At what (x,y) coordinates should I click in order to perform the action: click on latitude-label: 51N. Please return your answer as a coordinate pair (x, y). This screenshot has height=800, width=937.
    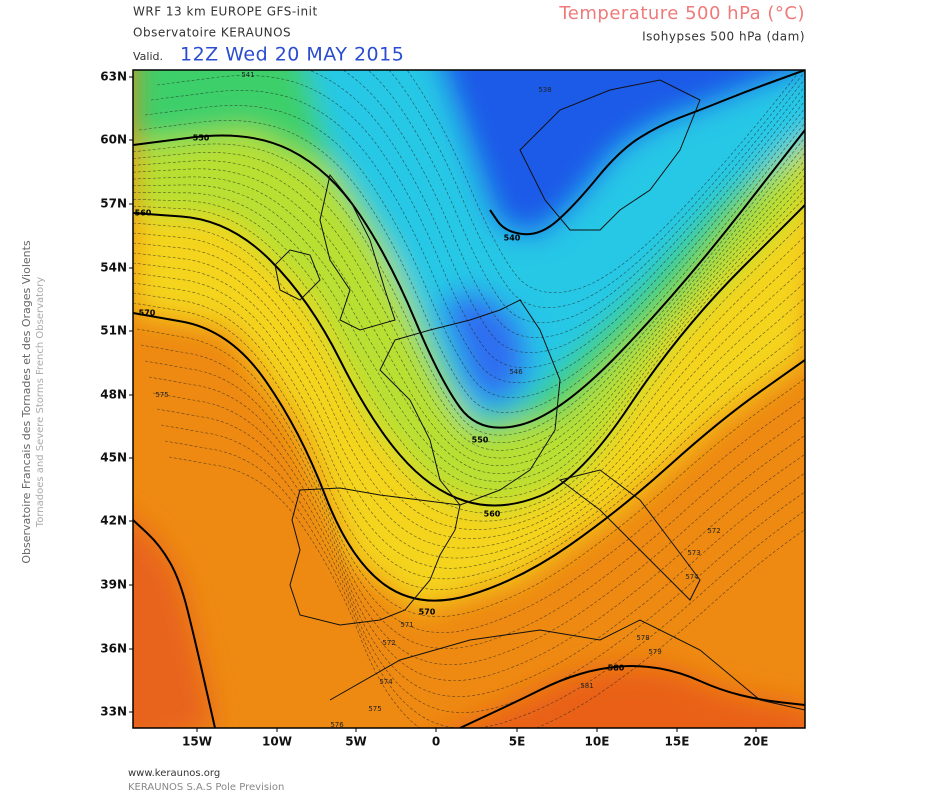
    Looking at the image, I should click on (113, 331).